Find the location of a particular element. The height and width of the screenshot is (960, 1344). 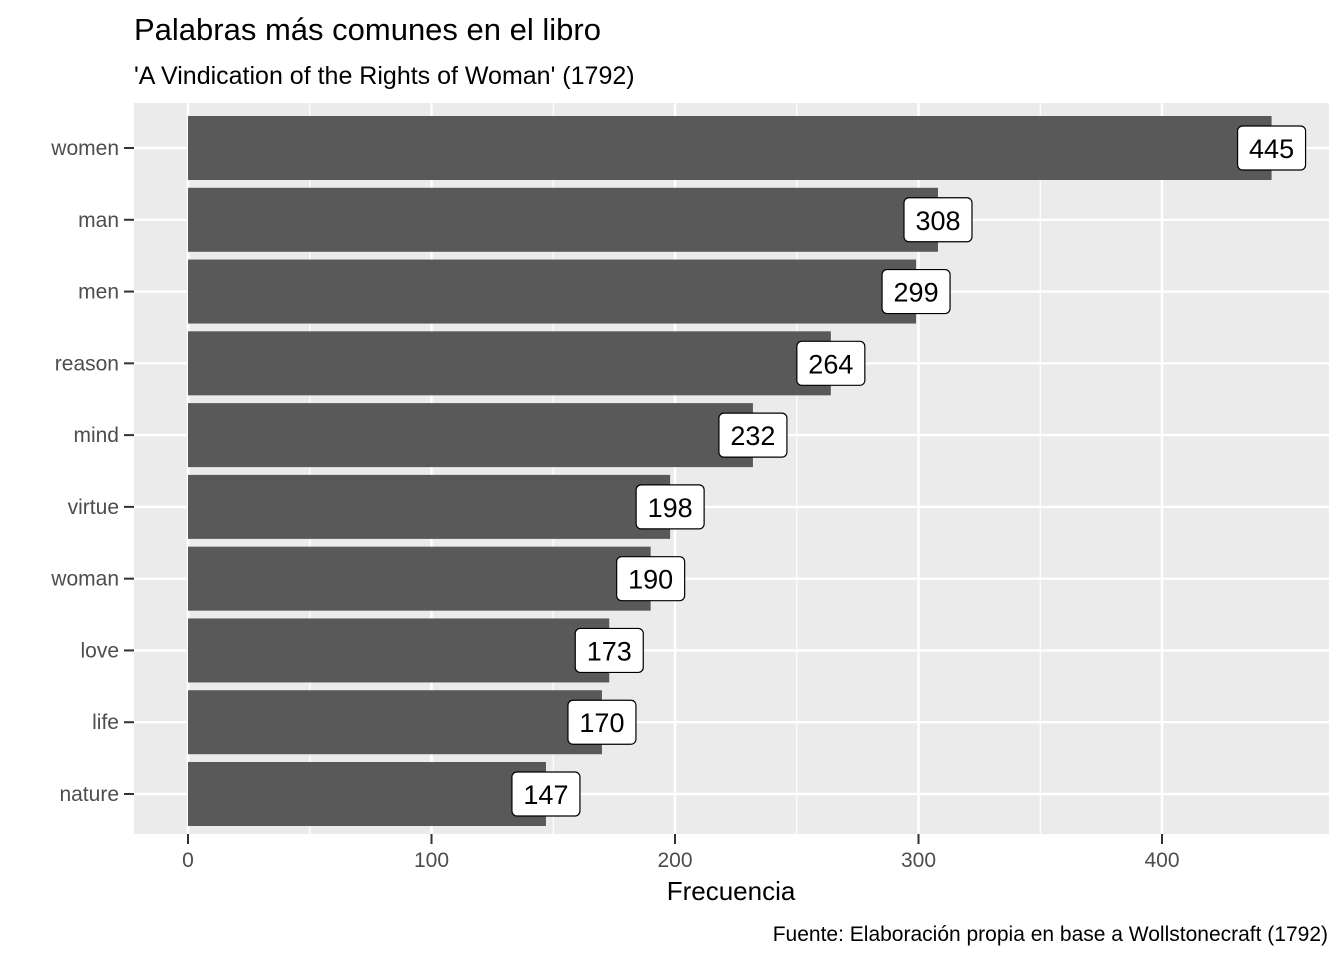

y-tick-label-woman: woman is located at coordinates (84, 579).